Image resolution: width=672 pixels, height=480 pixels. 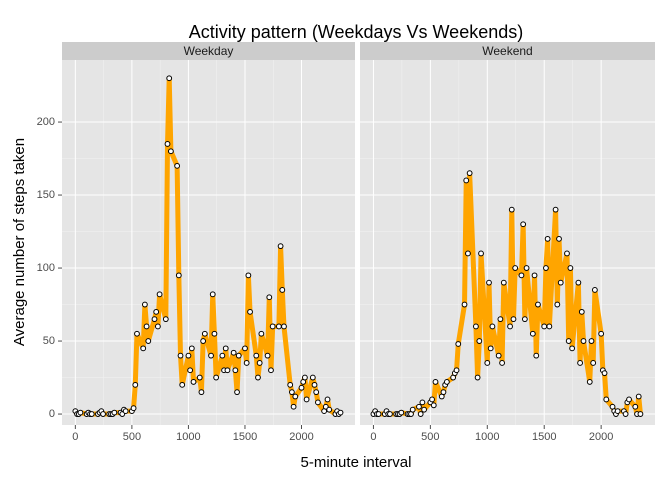 I want to click on y-tick-label: 150, so click(x=46, y=195).